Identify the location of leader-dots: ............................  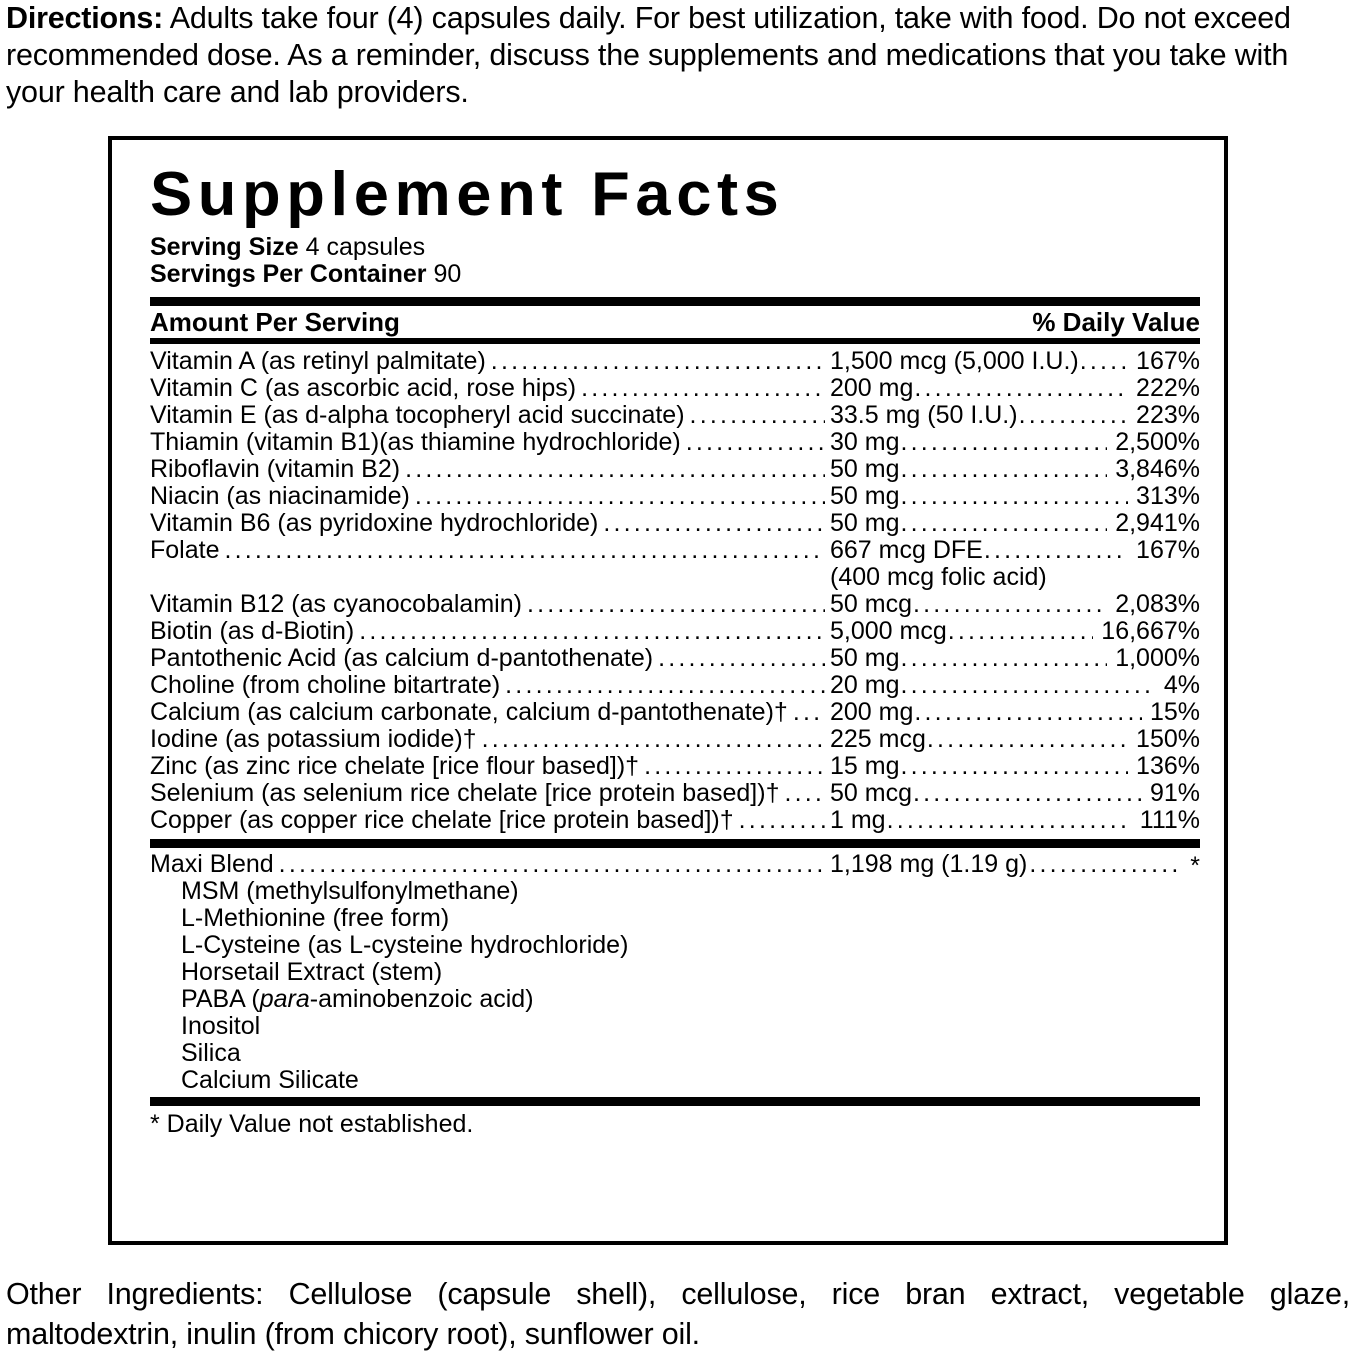
(703, 388).